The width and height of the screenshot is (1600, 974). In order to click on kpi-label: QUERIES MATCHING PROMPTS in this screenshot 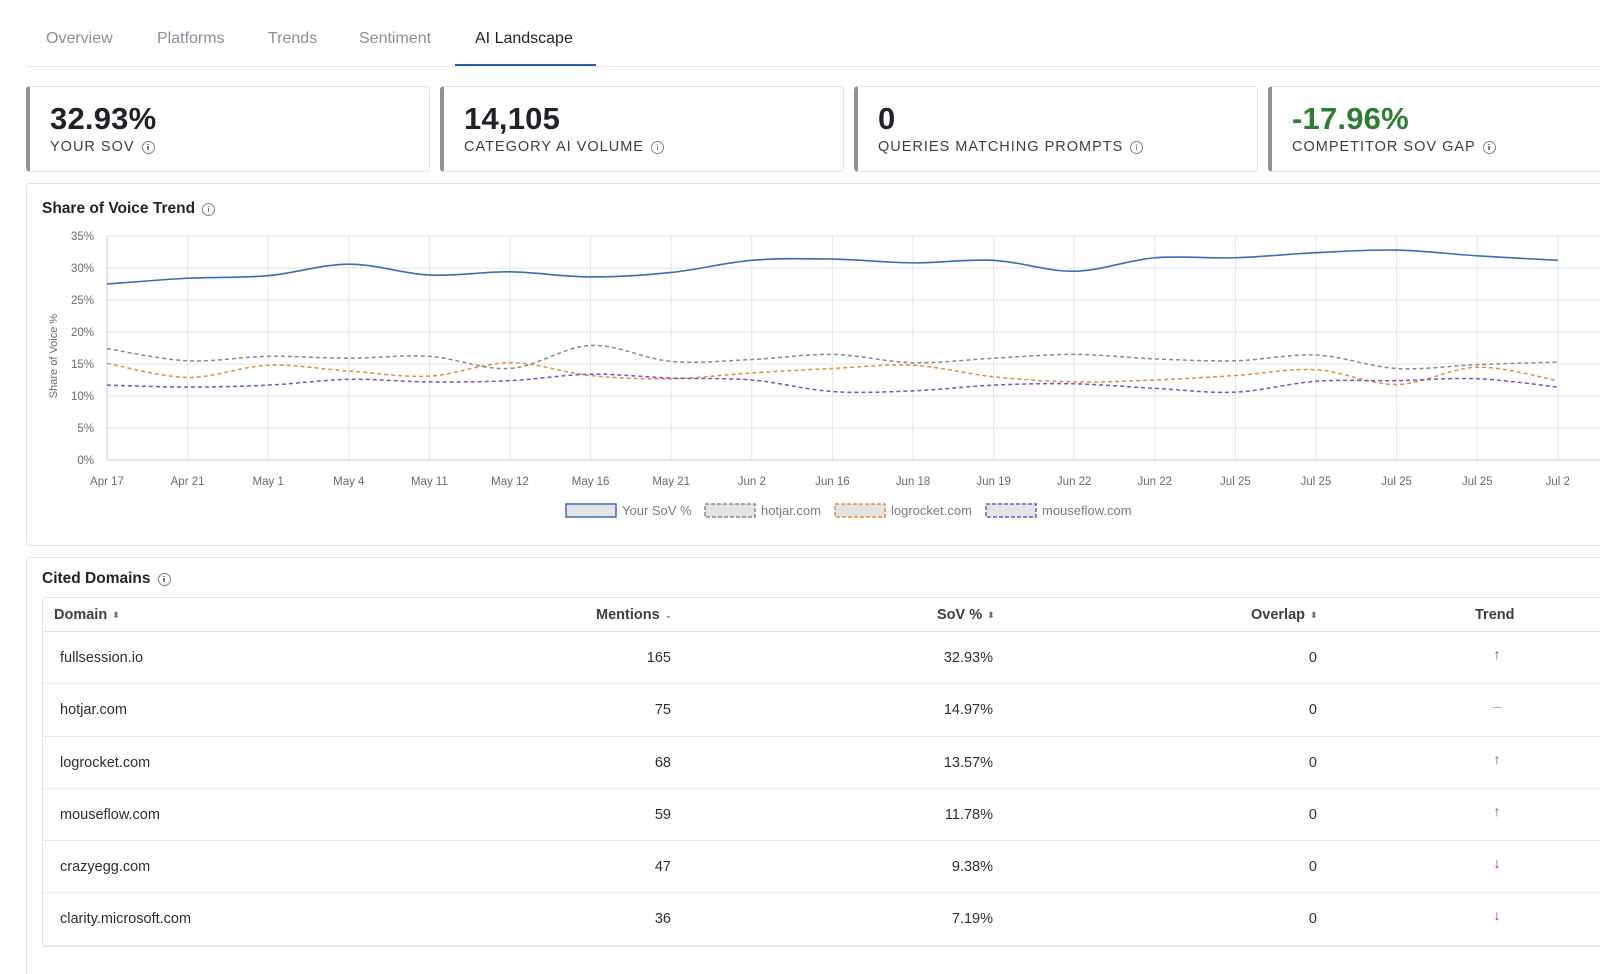, I will do `click(1011, 147)`.